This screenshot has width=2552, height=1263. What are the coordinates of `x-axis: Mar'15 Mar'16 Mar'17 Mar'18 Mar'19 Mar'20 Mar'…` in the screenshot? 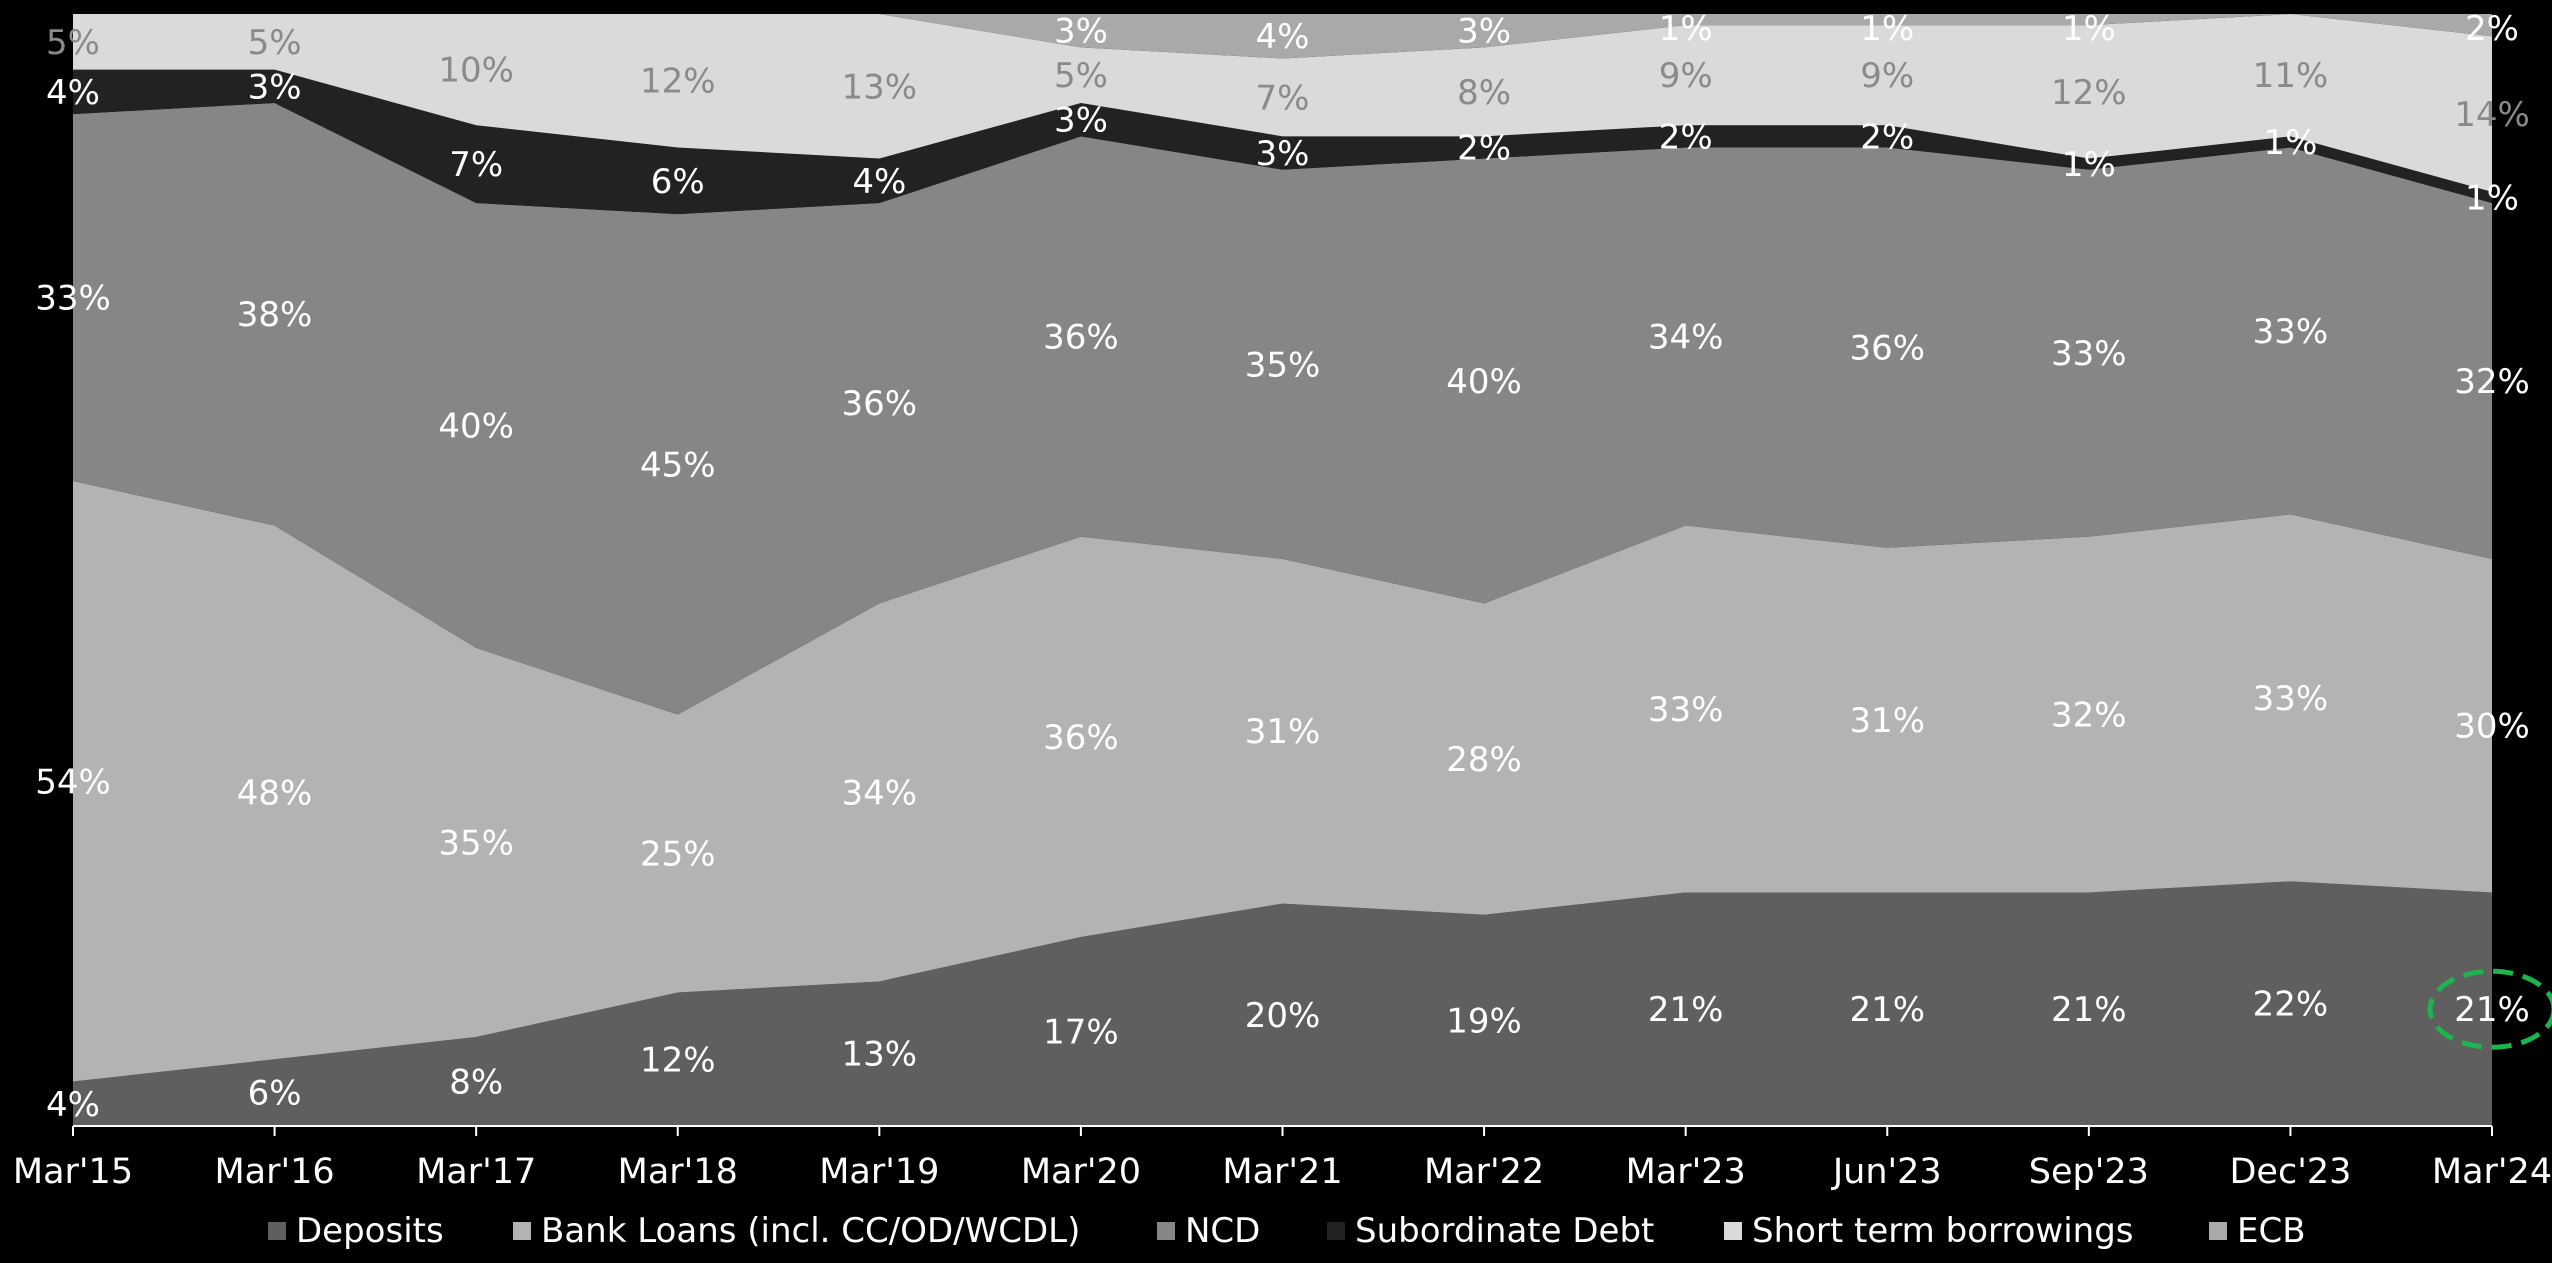 It's located at (1282, 1158).